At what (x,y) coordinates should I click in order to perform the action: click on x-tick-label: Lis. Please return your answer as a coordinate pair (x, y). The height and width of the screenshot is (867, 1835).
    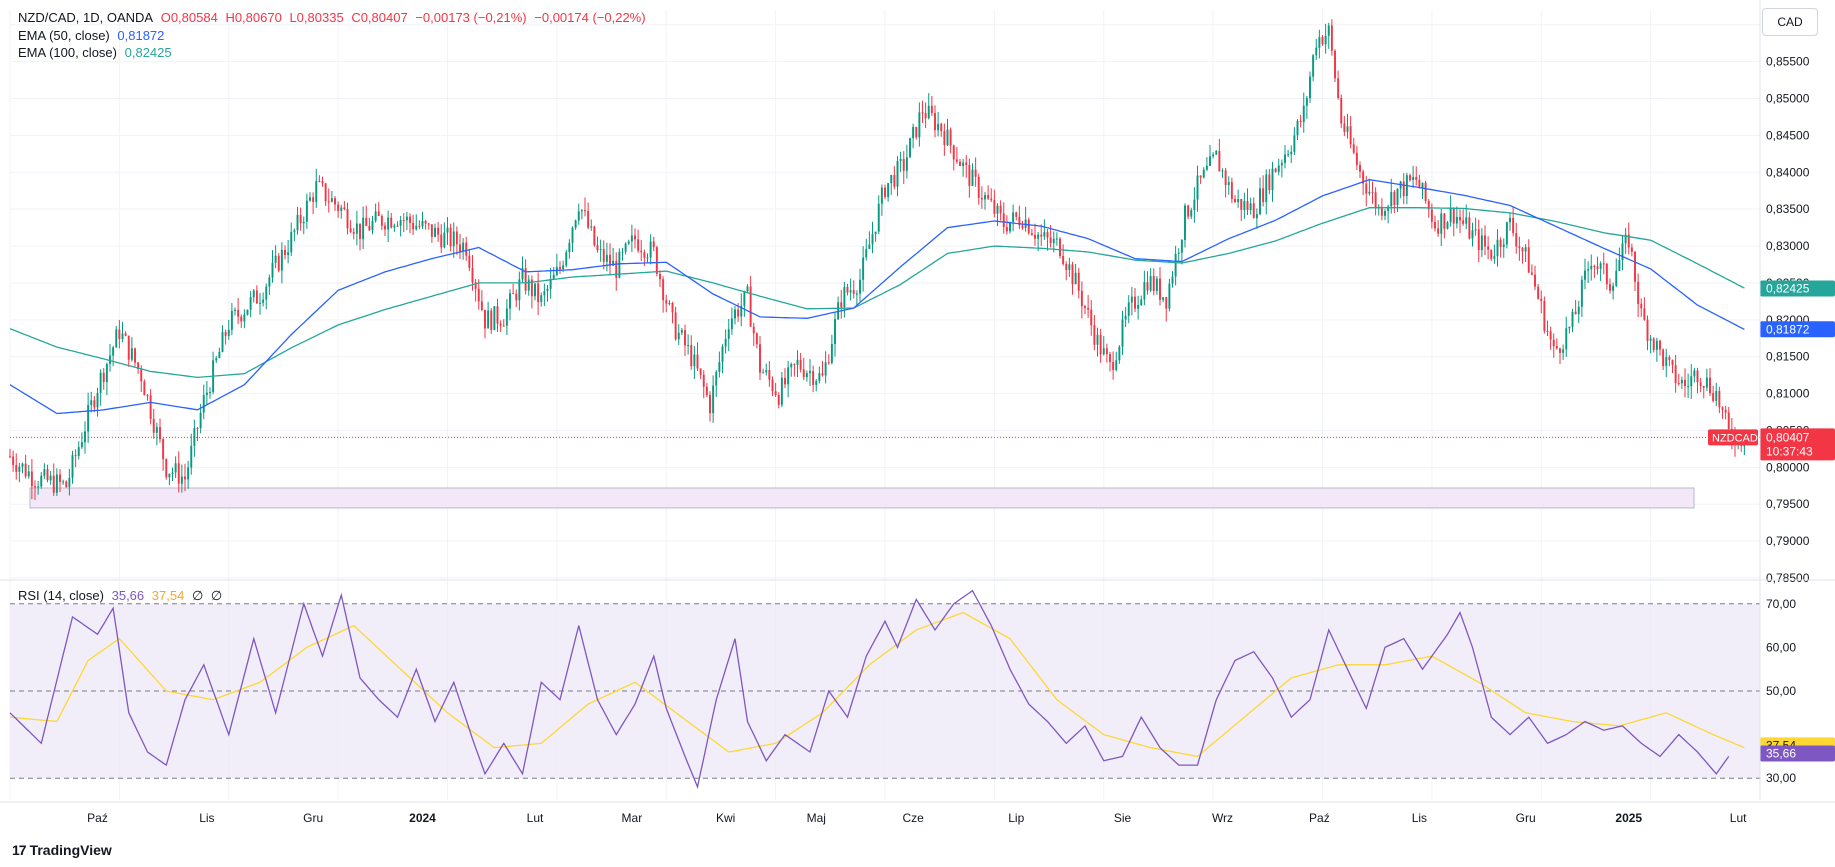
    Looking at the image, I should click on (206, 818).